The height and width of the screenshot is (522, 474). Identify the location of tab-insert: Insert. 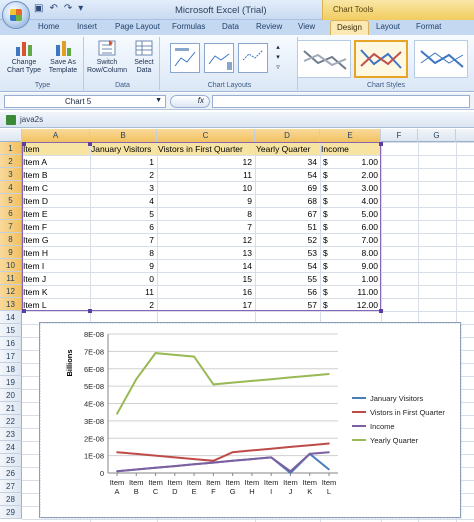
(87, 26).